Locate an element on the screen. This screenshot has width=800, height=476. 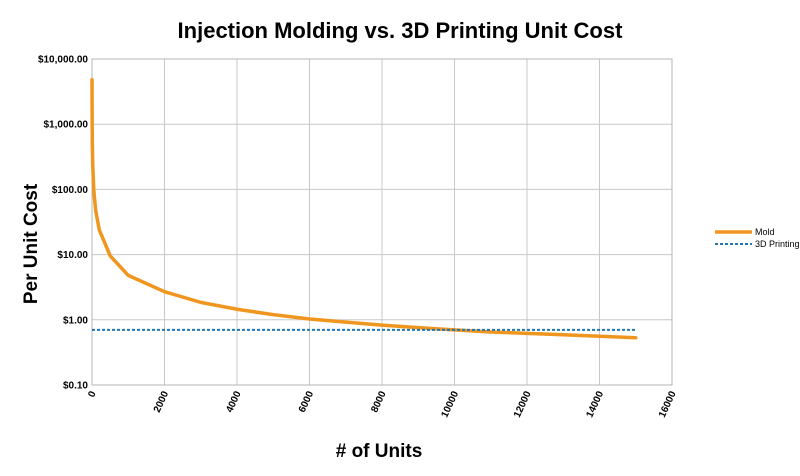
y-tick-label: $10.00 is located at coordinates (72, 255).